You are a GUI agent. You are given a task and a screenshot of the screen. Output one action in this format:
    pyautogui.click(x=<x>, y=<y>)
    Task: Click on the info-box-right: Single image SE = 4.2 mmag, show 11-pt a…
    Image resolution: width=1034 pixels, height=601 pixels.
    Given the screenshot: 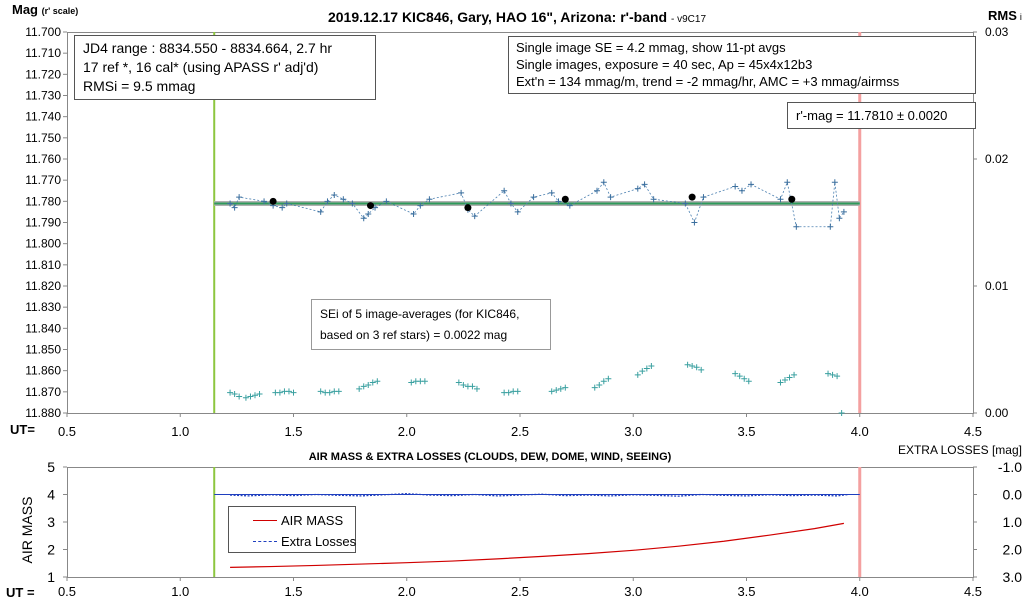 What is the action you would take?
    pyautogui.click(x=742, y=65)
    